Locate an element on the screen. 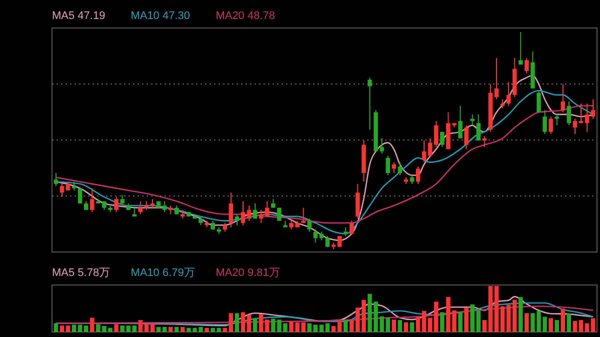 Image resolution: width=600 pixels, height=337 pixels. text: MA20 48.78 is located at coordinates (246, 16).